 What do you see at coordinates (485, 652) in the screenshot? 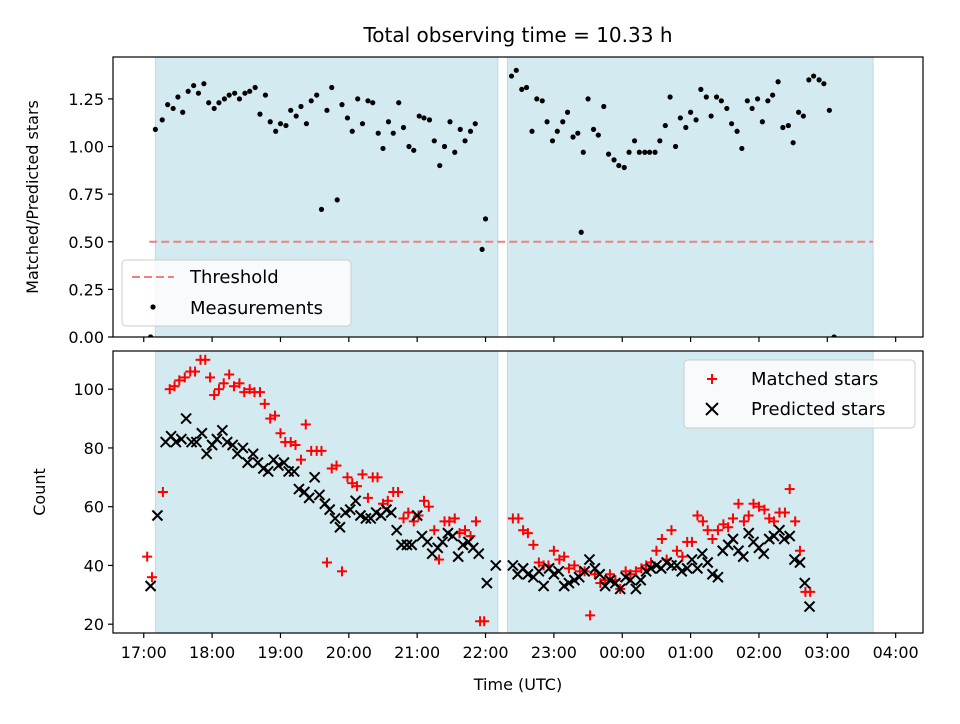
I see `x-tick-label: 22:00` at bounding box center [485, 652].